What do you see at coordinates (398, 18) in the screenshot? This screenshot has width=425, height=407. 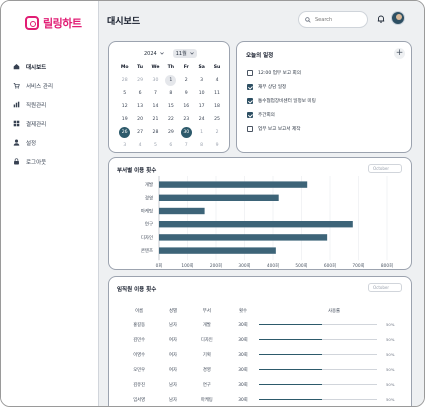 I see `user-avatar` at bounding box center [398, 18].